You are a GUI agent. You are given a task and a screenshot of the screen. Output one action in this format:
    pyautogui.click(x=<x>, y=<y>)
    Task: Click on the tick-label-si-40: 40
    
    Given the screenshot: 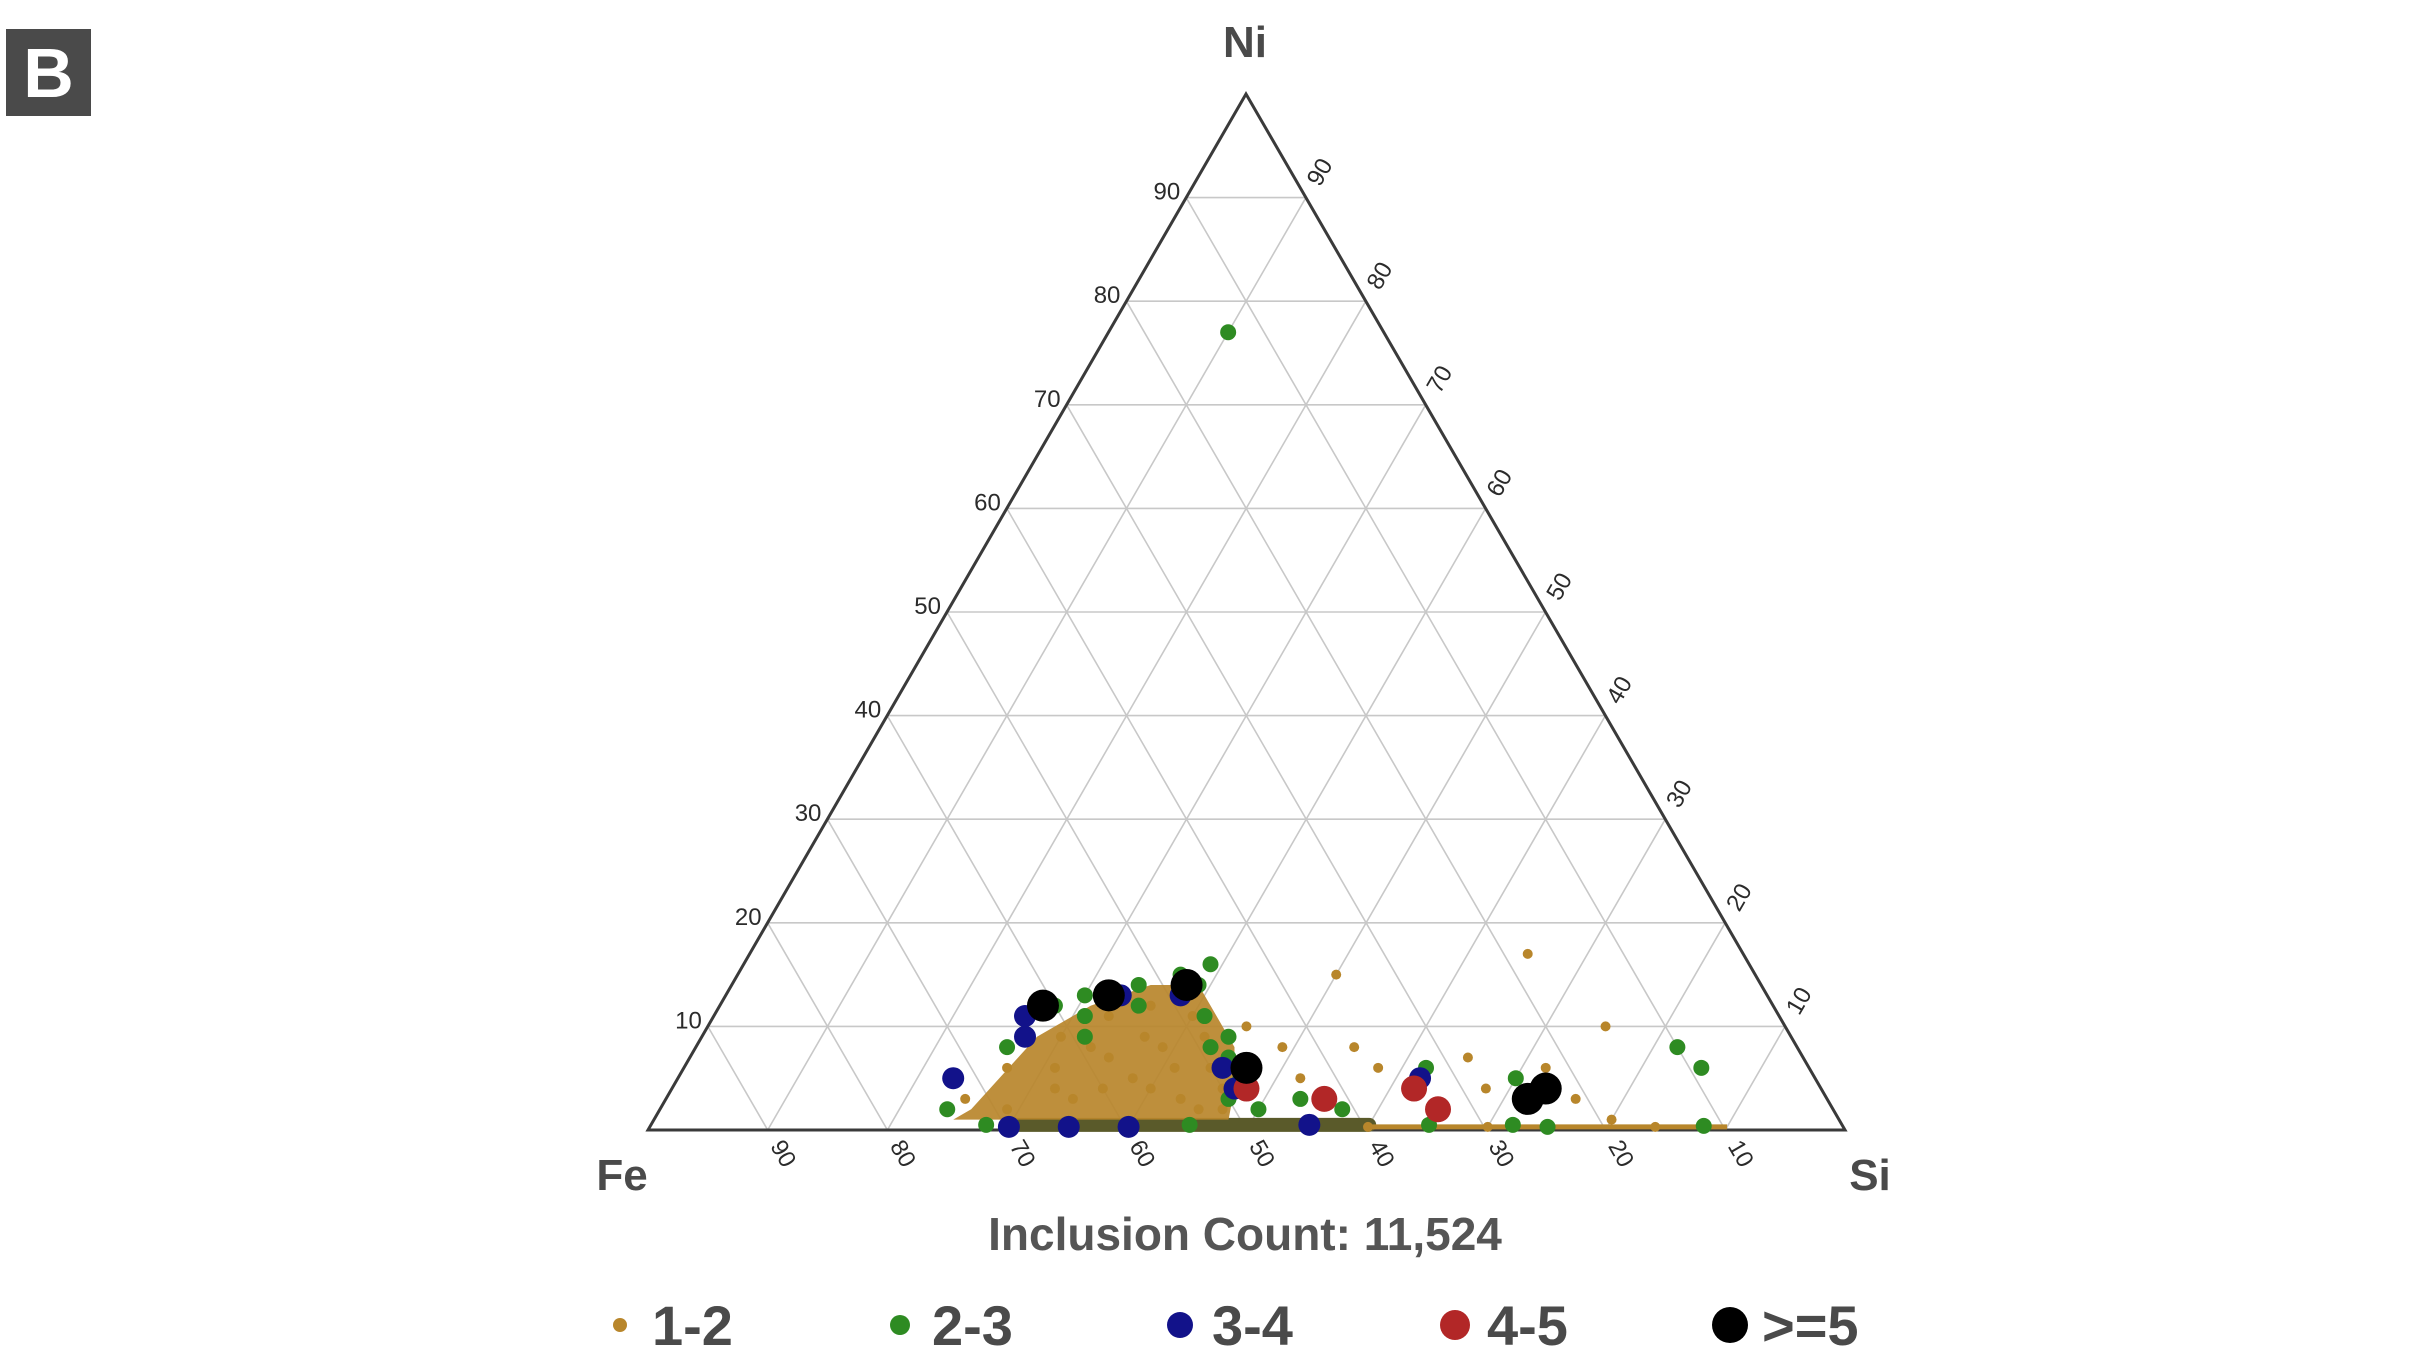 What is the action you would take?
    pyautogui.click(x=1619, y=690)
    